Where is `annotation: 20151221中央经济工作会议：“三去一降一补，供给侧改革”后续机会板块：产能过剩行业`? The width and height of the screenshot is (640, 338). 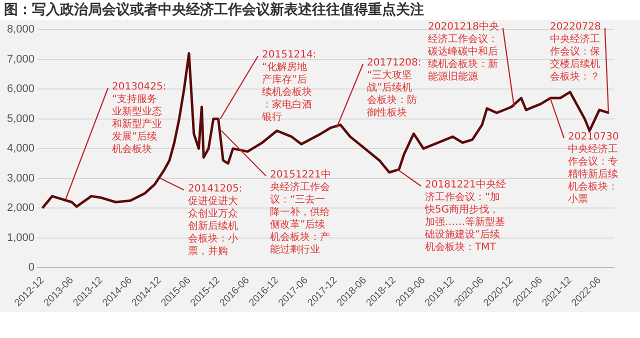
annotation: 20151221中央经济工作会议：“三去一降一补，供给侧改革”后续机会板块：产能过剩行业 is located at coordinates (300, 212).